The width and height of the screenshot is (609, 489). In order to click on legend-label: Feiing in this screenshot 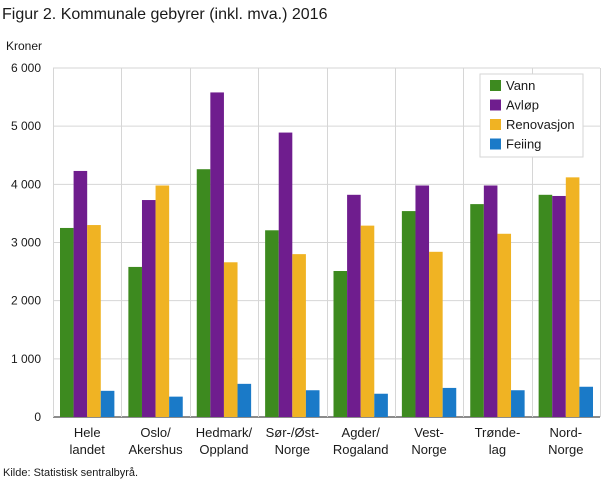, I will do `click(523, 144)`.